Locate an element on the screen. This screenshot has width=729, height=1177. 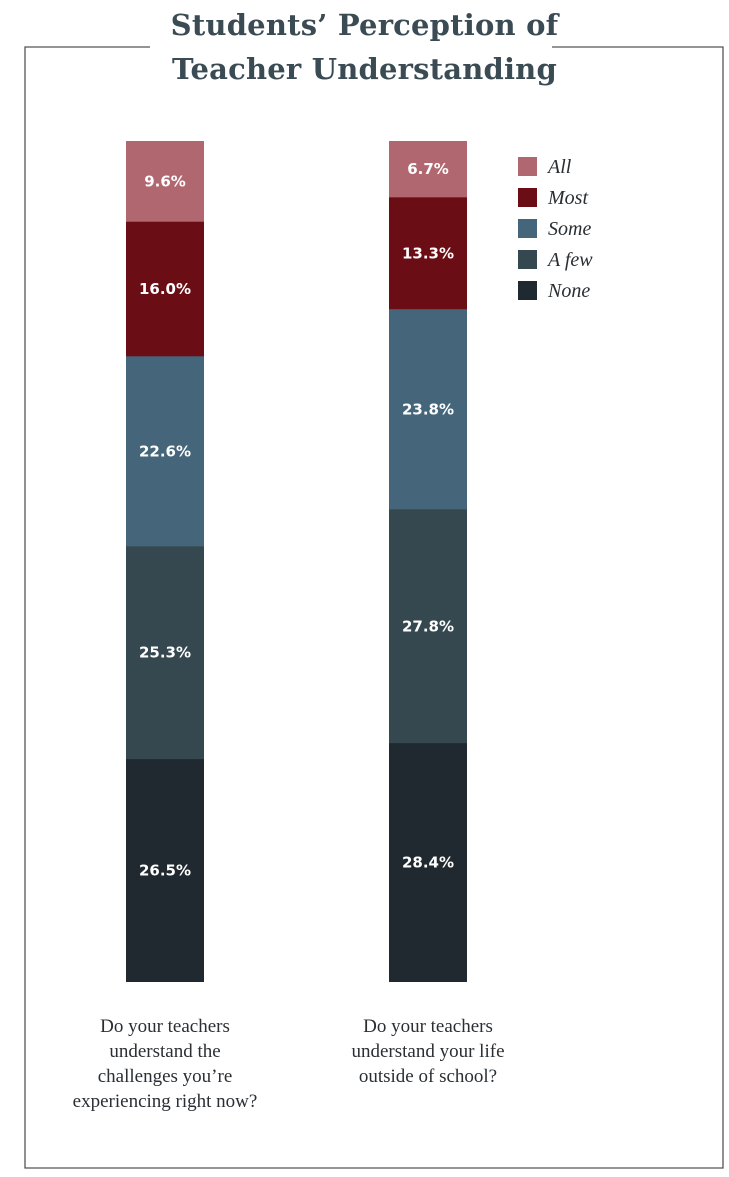
legend-swatch-all is located at coordinates (527, 166).